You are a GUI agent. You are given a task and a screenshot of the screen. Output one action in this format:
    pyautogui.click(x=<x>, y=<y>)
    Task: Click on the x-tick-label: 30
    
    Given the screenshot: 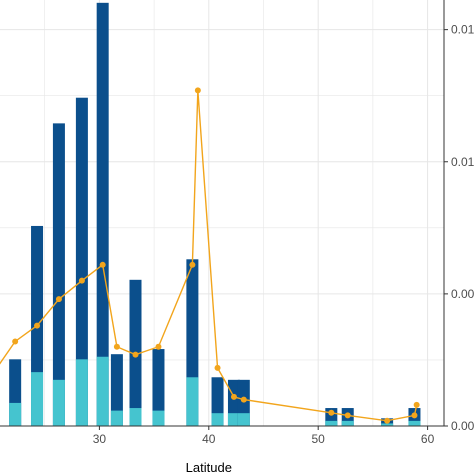 What is the action you would take?
    pyautogui.click(x=100, y=439)
    